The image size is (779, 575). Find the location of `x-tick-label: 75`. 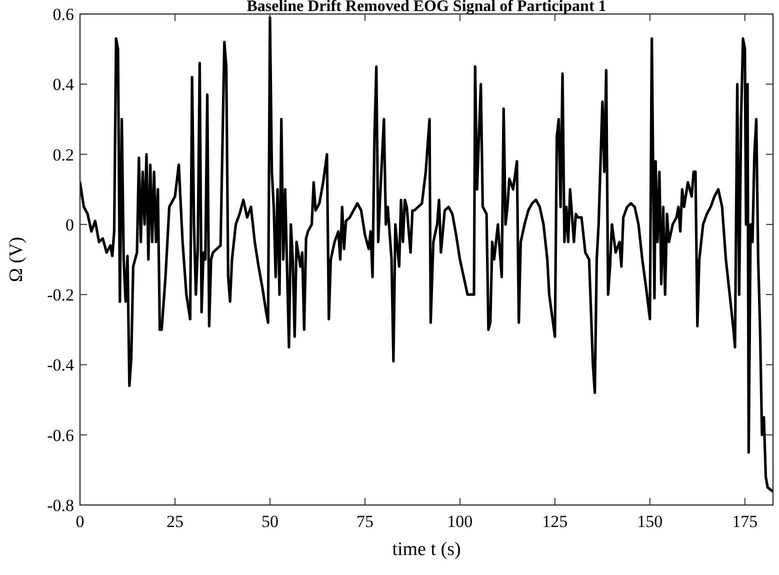

x-tick-label: 75 is located at coordinates (365, 521).